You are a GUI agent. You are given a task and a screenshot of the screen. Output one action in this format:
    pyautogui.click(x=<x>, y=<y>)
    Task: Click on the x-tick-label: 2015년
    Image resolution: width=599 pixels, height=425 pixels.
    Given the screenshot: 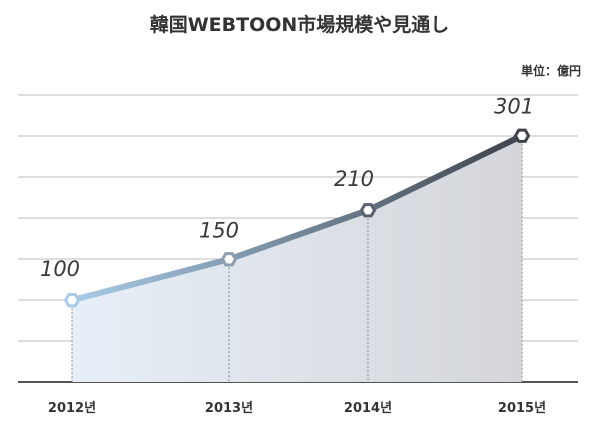 What is the action you would take?
    pyautogui.click(x=522, y=408)
    